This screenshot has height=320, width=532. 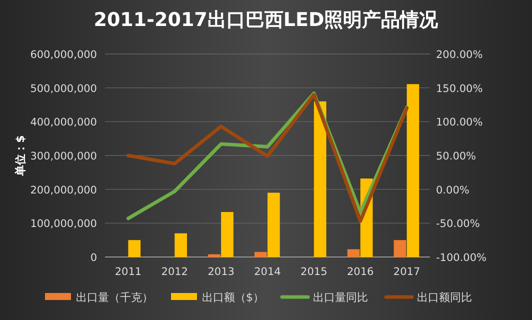 I want to click on y-tick-label: 300,000,000, so click(x=63, y=156).